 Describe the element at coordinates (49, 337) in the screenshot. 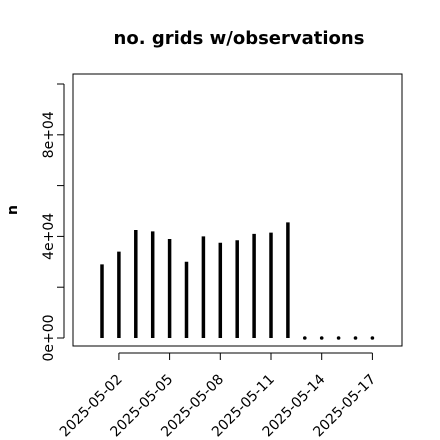

I see `y-tick-label: 0e+00` at that location.